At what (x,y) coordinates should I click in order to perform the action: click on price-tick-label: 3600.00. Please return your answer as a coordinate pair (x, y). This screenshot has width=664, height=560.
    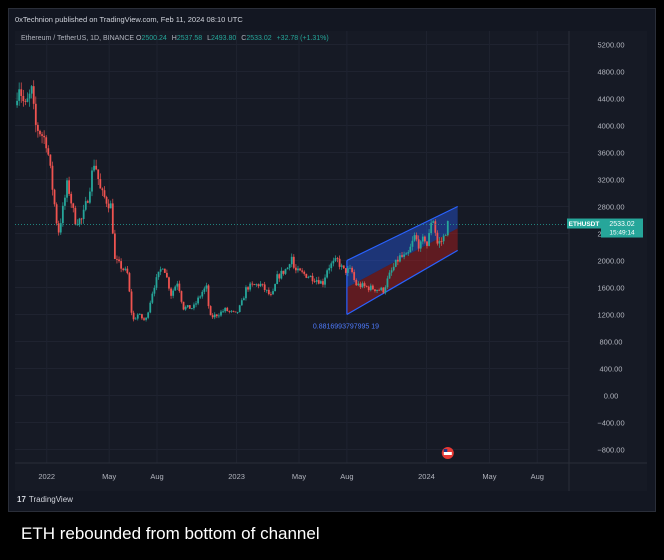
    Looking at the image, I should click on (610, 153).